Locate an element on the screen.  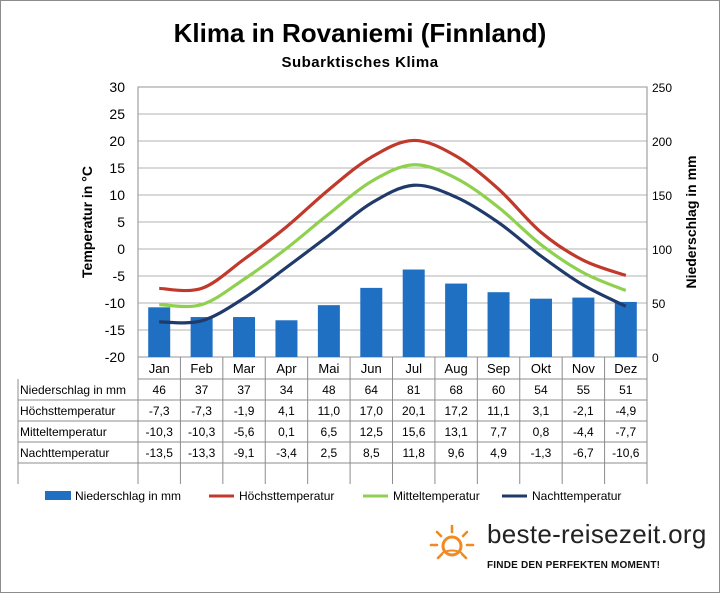
table-cell: 4,1 is located at coordinates (286, 411).